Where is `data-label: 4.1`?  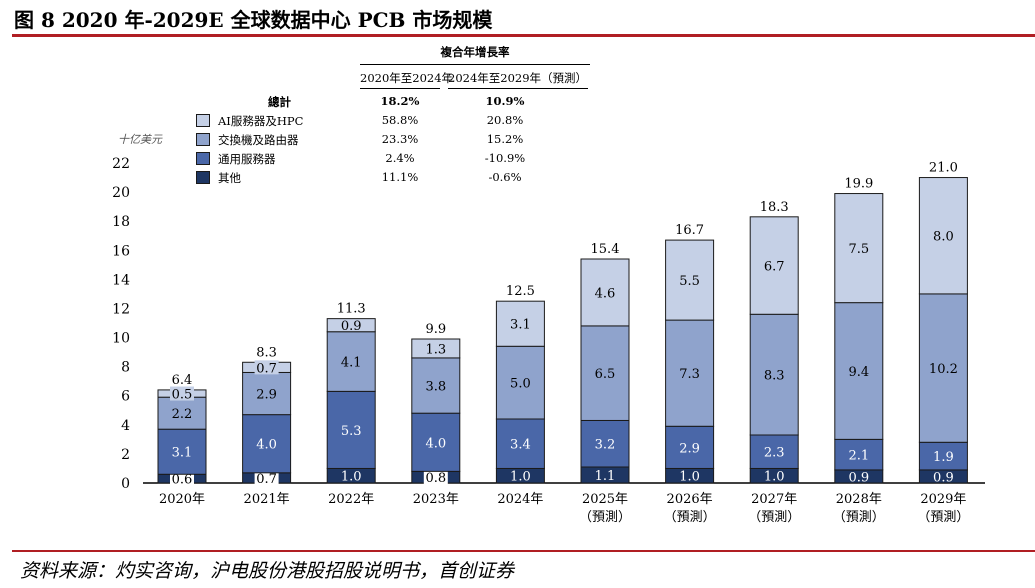 data-label: 4.1 is located at coordinates (351, 363).